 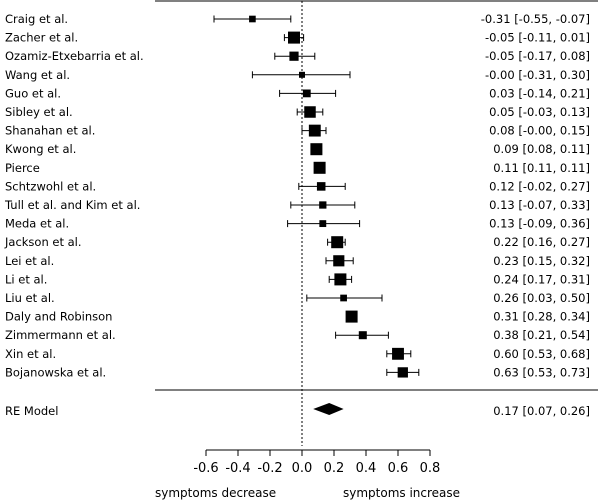 I want to click on study-ci-label: -0.05 [-0.11, 0.01], so click(x=537, y=38).